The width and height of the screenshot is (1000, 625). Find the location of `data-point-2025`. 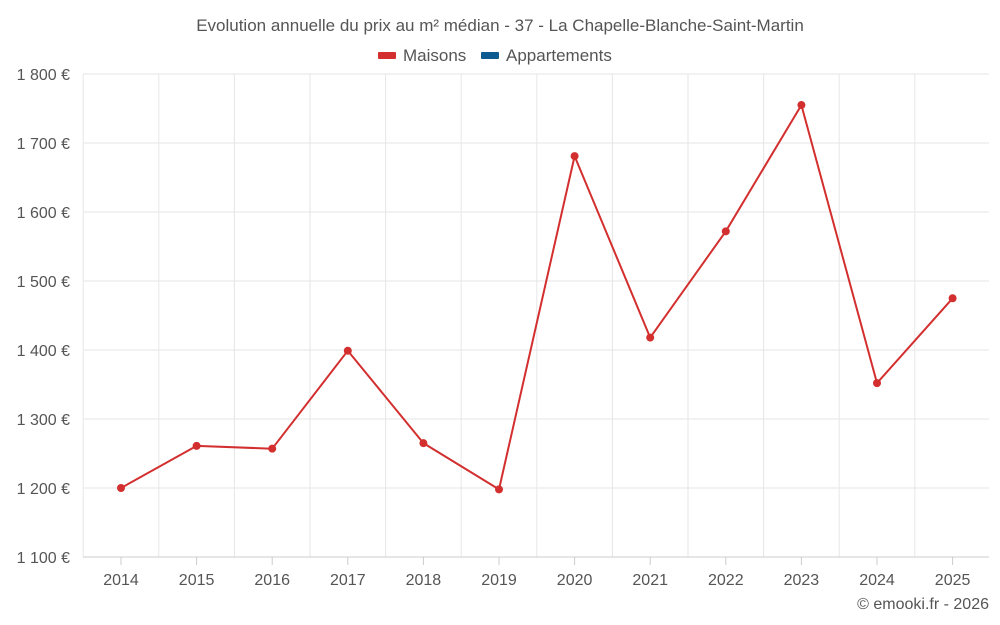

data-point-2025 is located at coordinates (952, 298).